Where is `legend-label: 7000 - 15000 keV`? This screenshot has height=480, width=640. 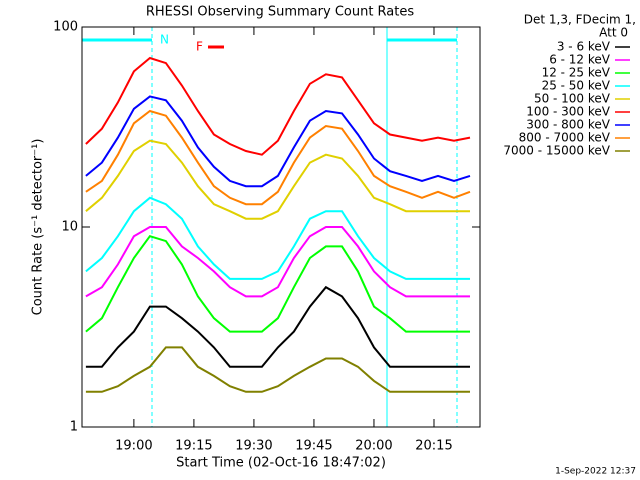 legend-label: 7000 - 15000 keV is located at coordinates (556, 151).